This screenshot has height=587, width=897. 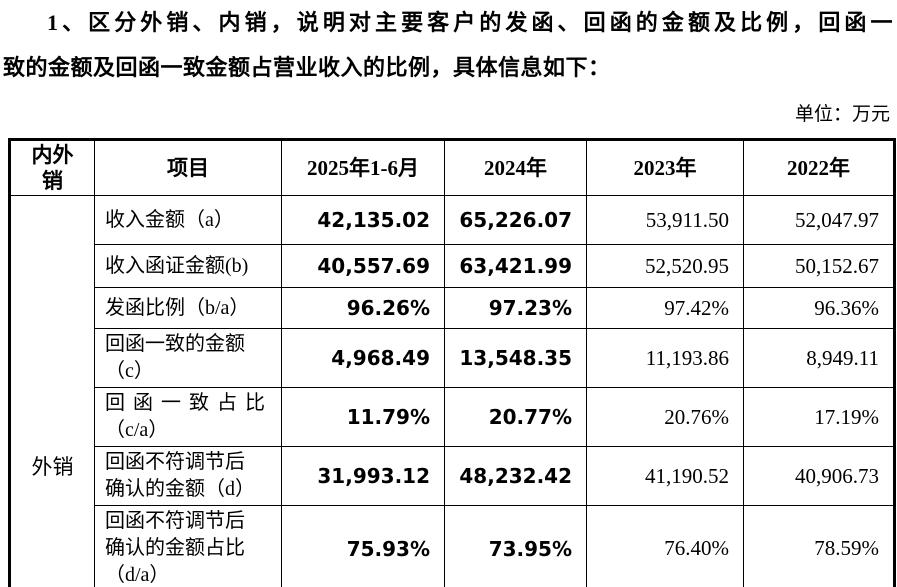 What do you see at coordinates (665, 358) in the screenshot?
I see `value-cell: 11,193.86` at bounding box center [665, 358].